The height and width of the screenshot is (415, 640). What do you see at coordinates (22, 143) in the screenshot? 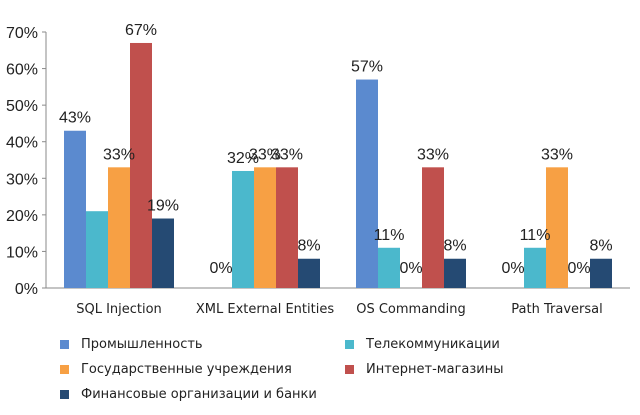
I see `y-tick-label: 40%` at bounding box center [22, 143].